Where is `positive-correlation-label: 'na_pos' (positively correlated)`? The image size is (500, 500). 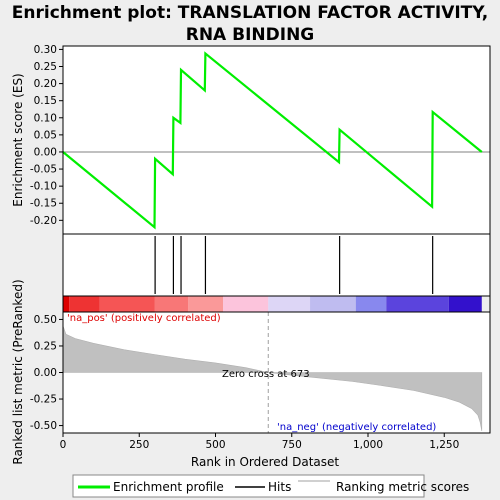
positive-correlation-label: 'na_pos' (positively correlated) is located at coordinates (144, 318).